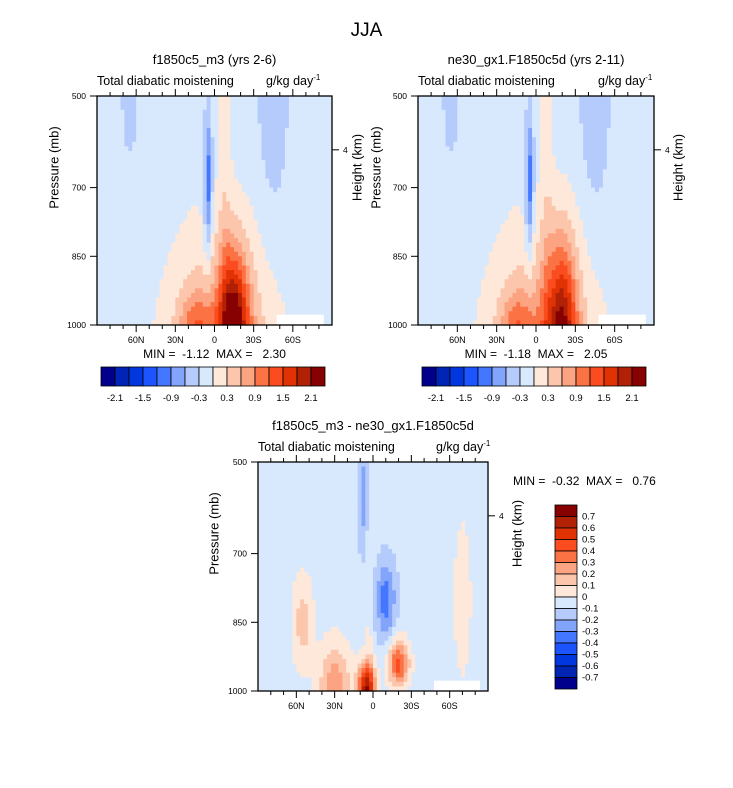 The width and height of the screenshot is (733, 788). Describe the element at coordinates (460, 447) in the screenshot. I see `panel3-units-base: g/kg day` at that location.